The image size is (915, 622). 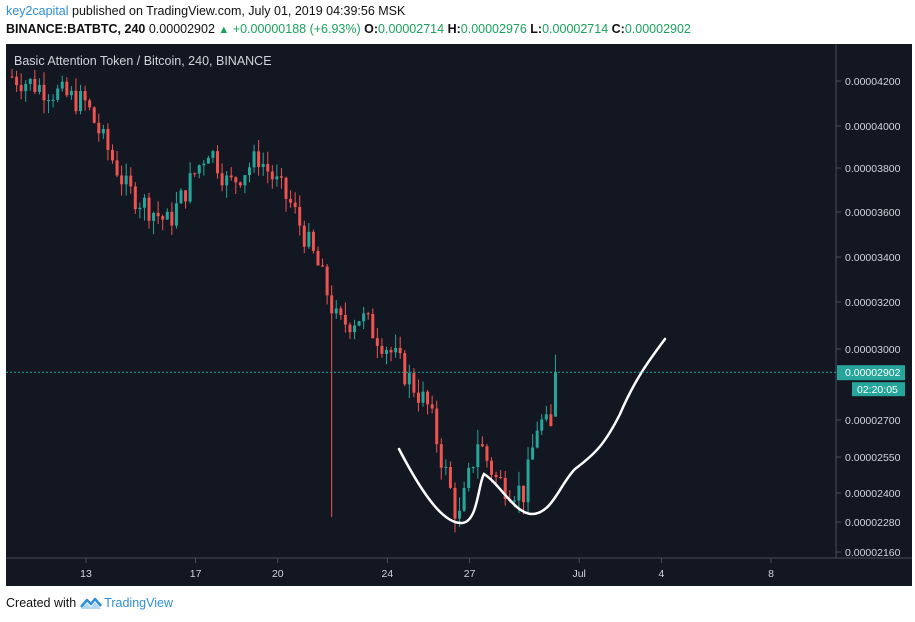 I want to click on open-value: 0.00002714, so click(x=411, y=29).